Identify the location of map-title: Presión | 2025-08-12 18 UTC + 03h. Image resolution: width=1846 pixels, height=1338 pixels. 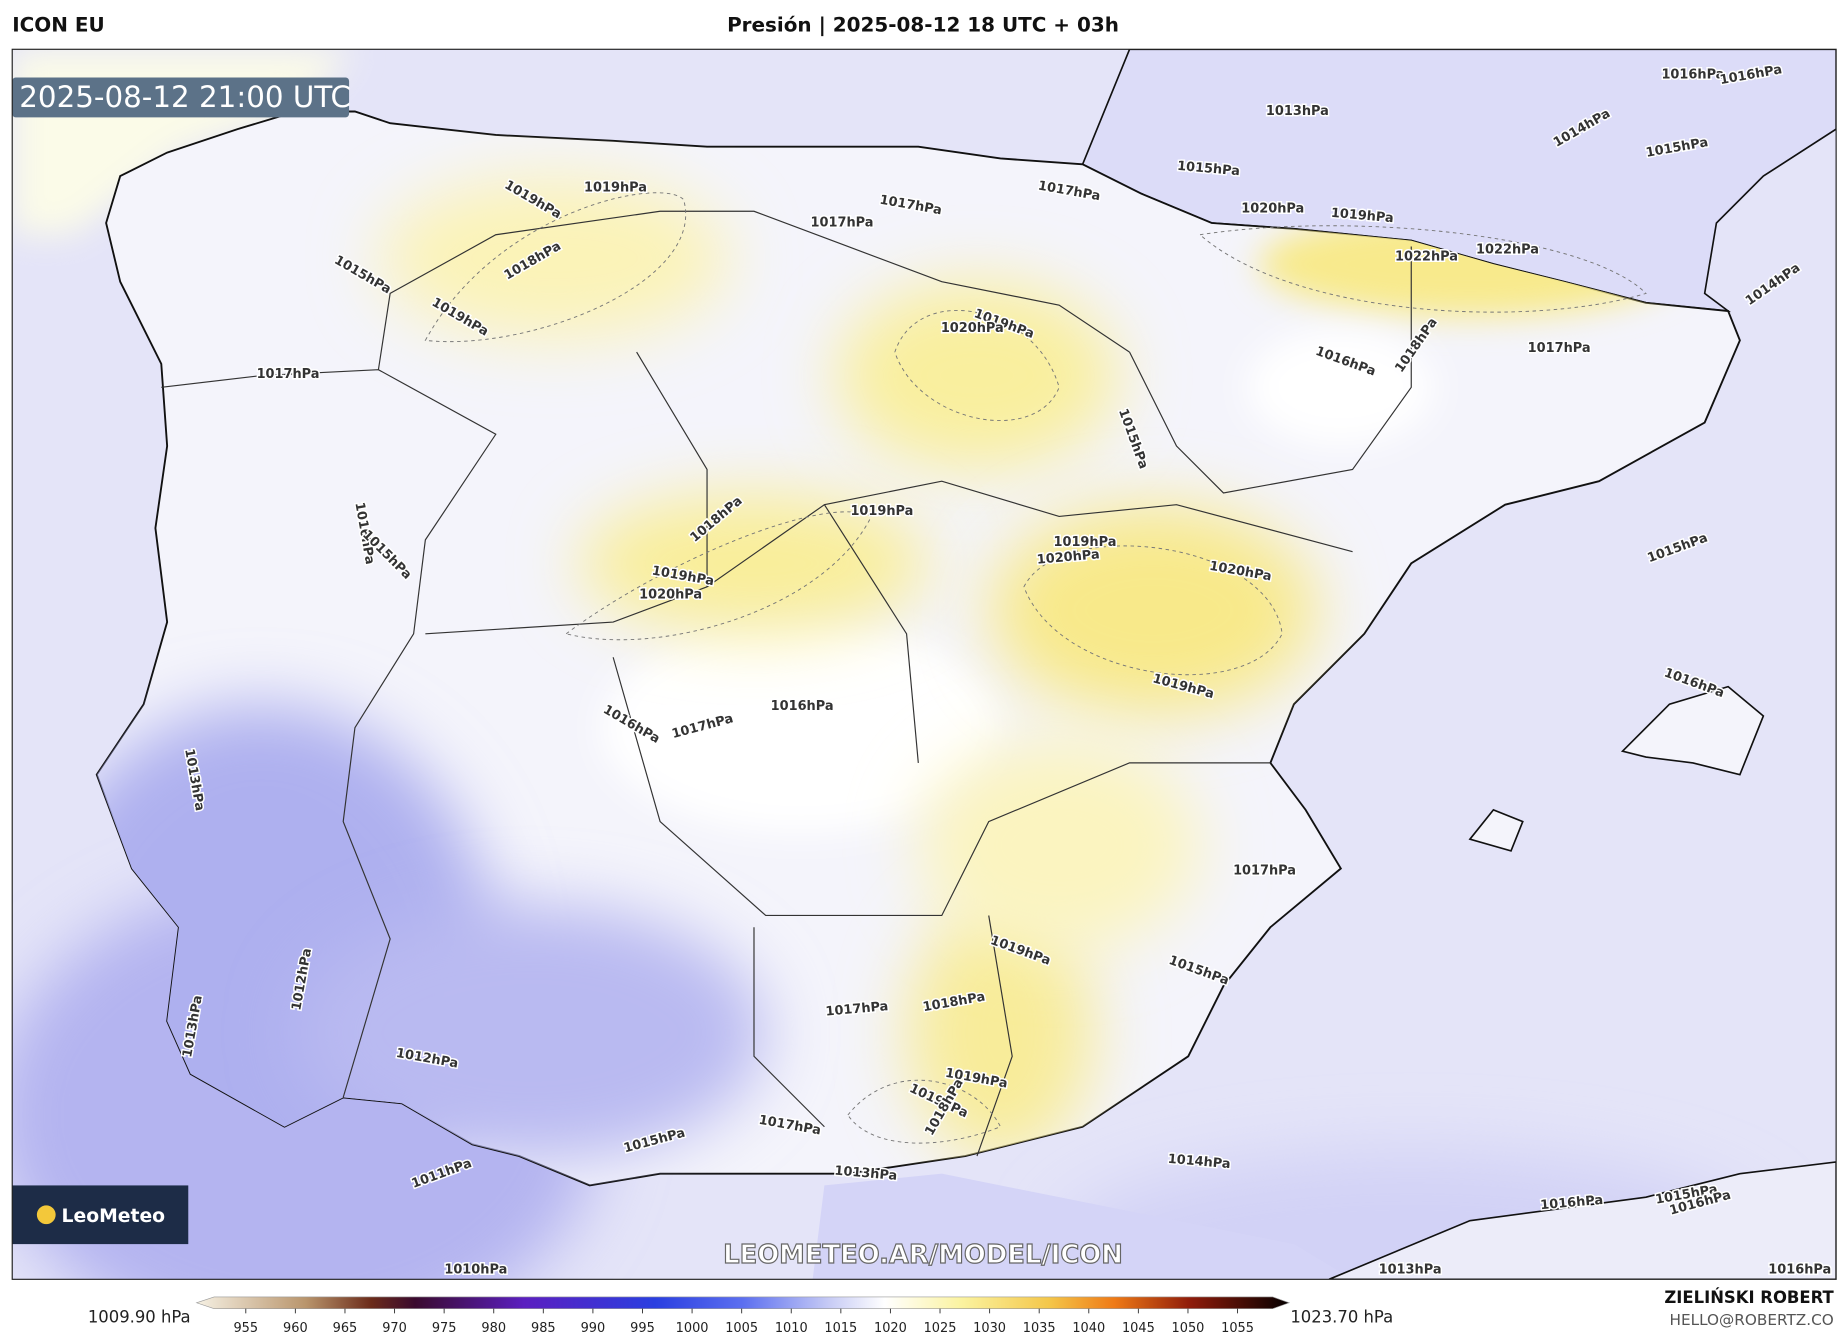
(923, 25).